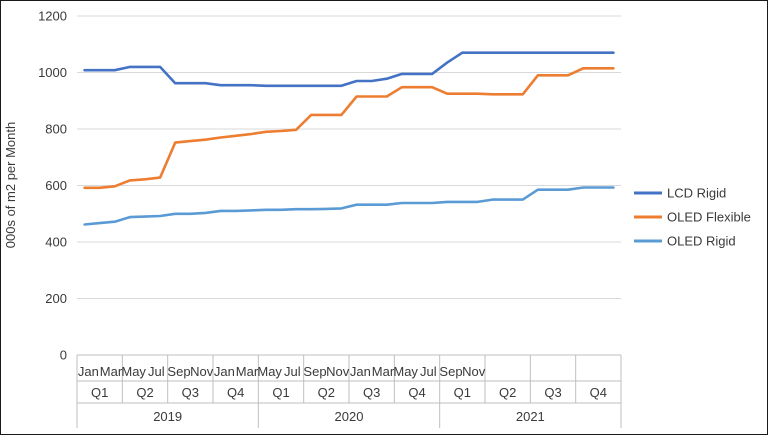 This screenshot has height=436, width=768. I want to click on y-axis-ticks: 0 200 400 600 800 1000 1200, so click(52, 186).